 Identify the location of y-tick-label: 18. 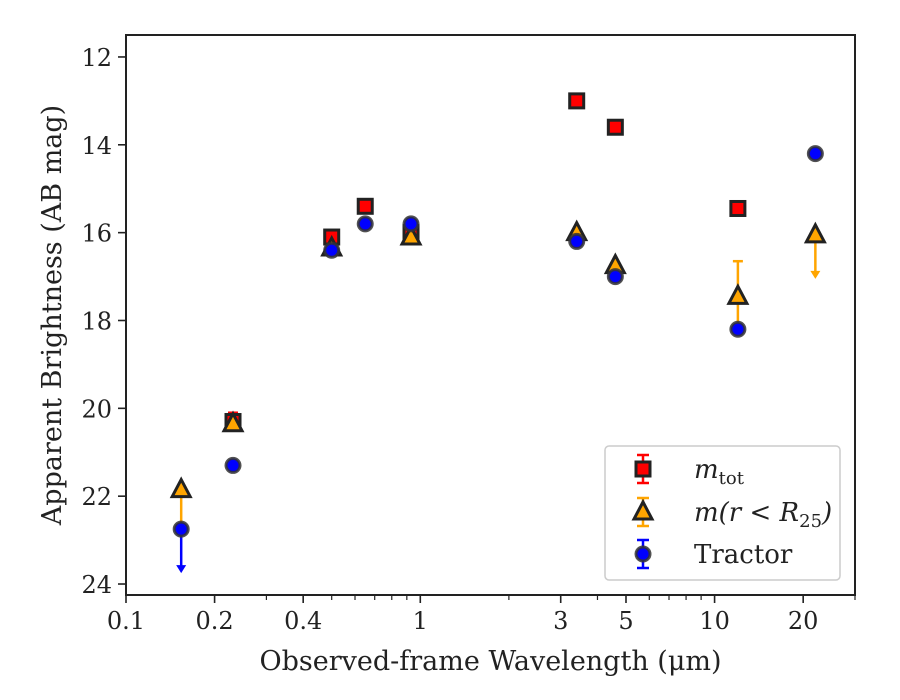
(96, 321).